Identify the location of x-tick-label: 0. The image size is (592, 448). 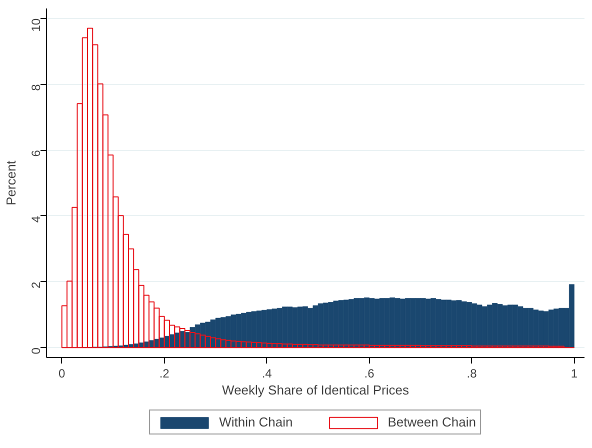
(62, 373).